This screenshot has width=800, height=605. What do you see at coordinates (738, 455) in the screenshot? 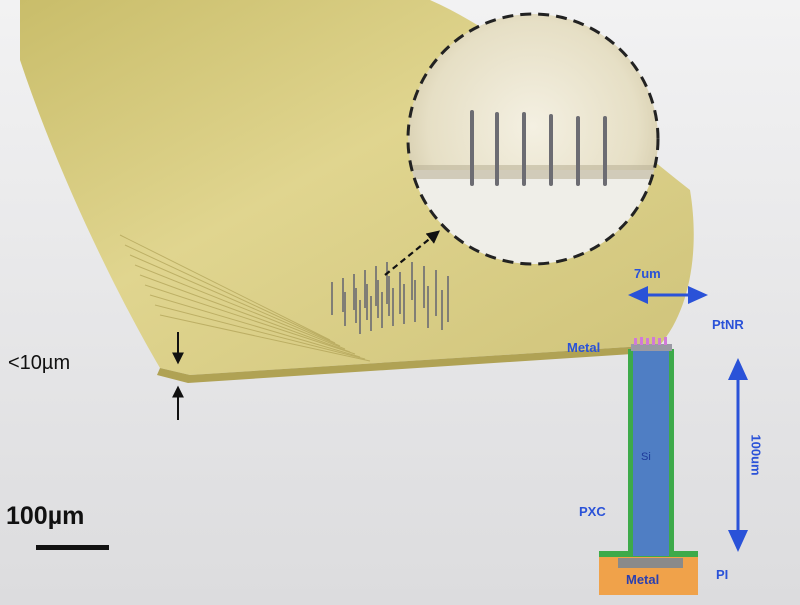
I see `height-arrow` at bounding box center [738, 455].